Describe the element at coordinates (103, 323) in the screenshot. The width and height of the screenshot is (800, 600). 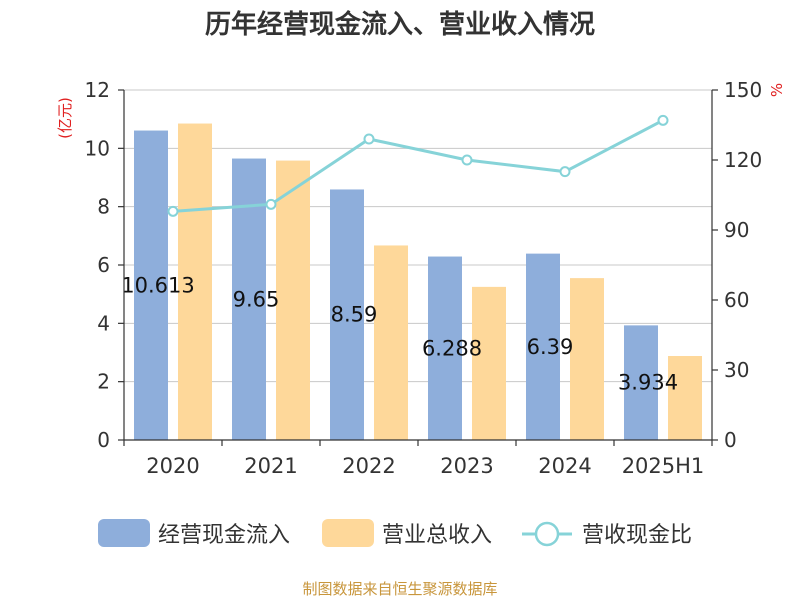
I see `left-tick-label: 4` at that location.